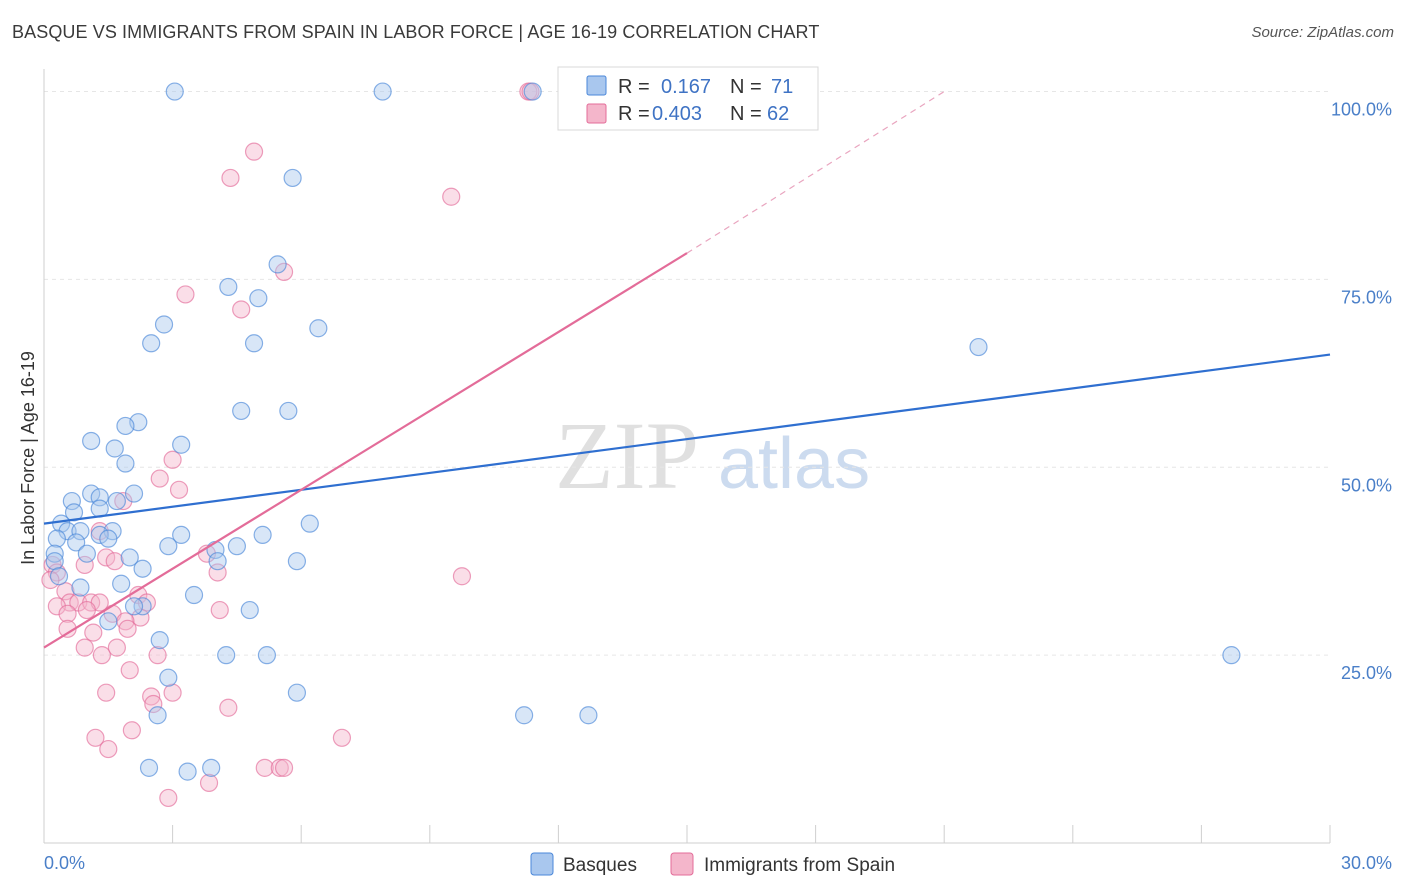 The width and height of the screenshot is (1406, 892). What do you see at coordinates (600, 865) in the screenshot?
I see `series-legend-label-basques: Basques` at bounding box center [600, 865].